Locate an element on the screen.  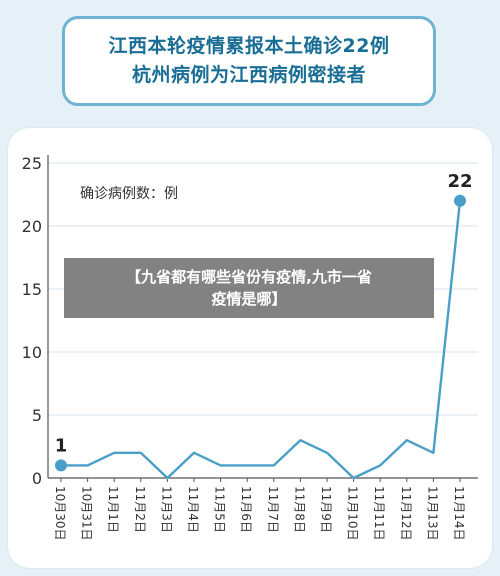
x-tick-label: 10月31日 is located at coordinates (87, 513).